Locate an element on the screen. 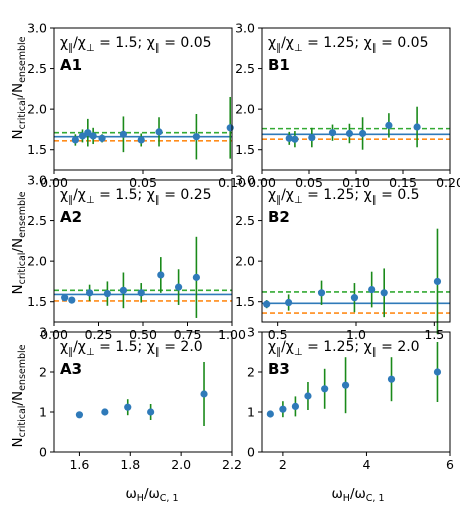 This screenshot has height=518, width=460. parameter-annotation: χ∥/χ⊥ = 1.5; χ∥ = 0.25 is located at coordinates (136, 196).